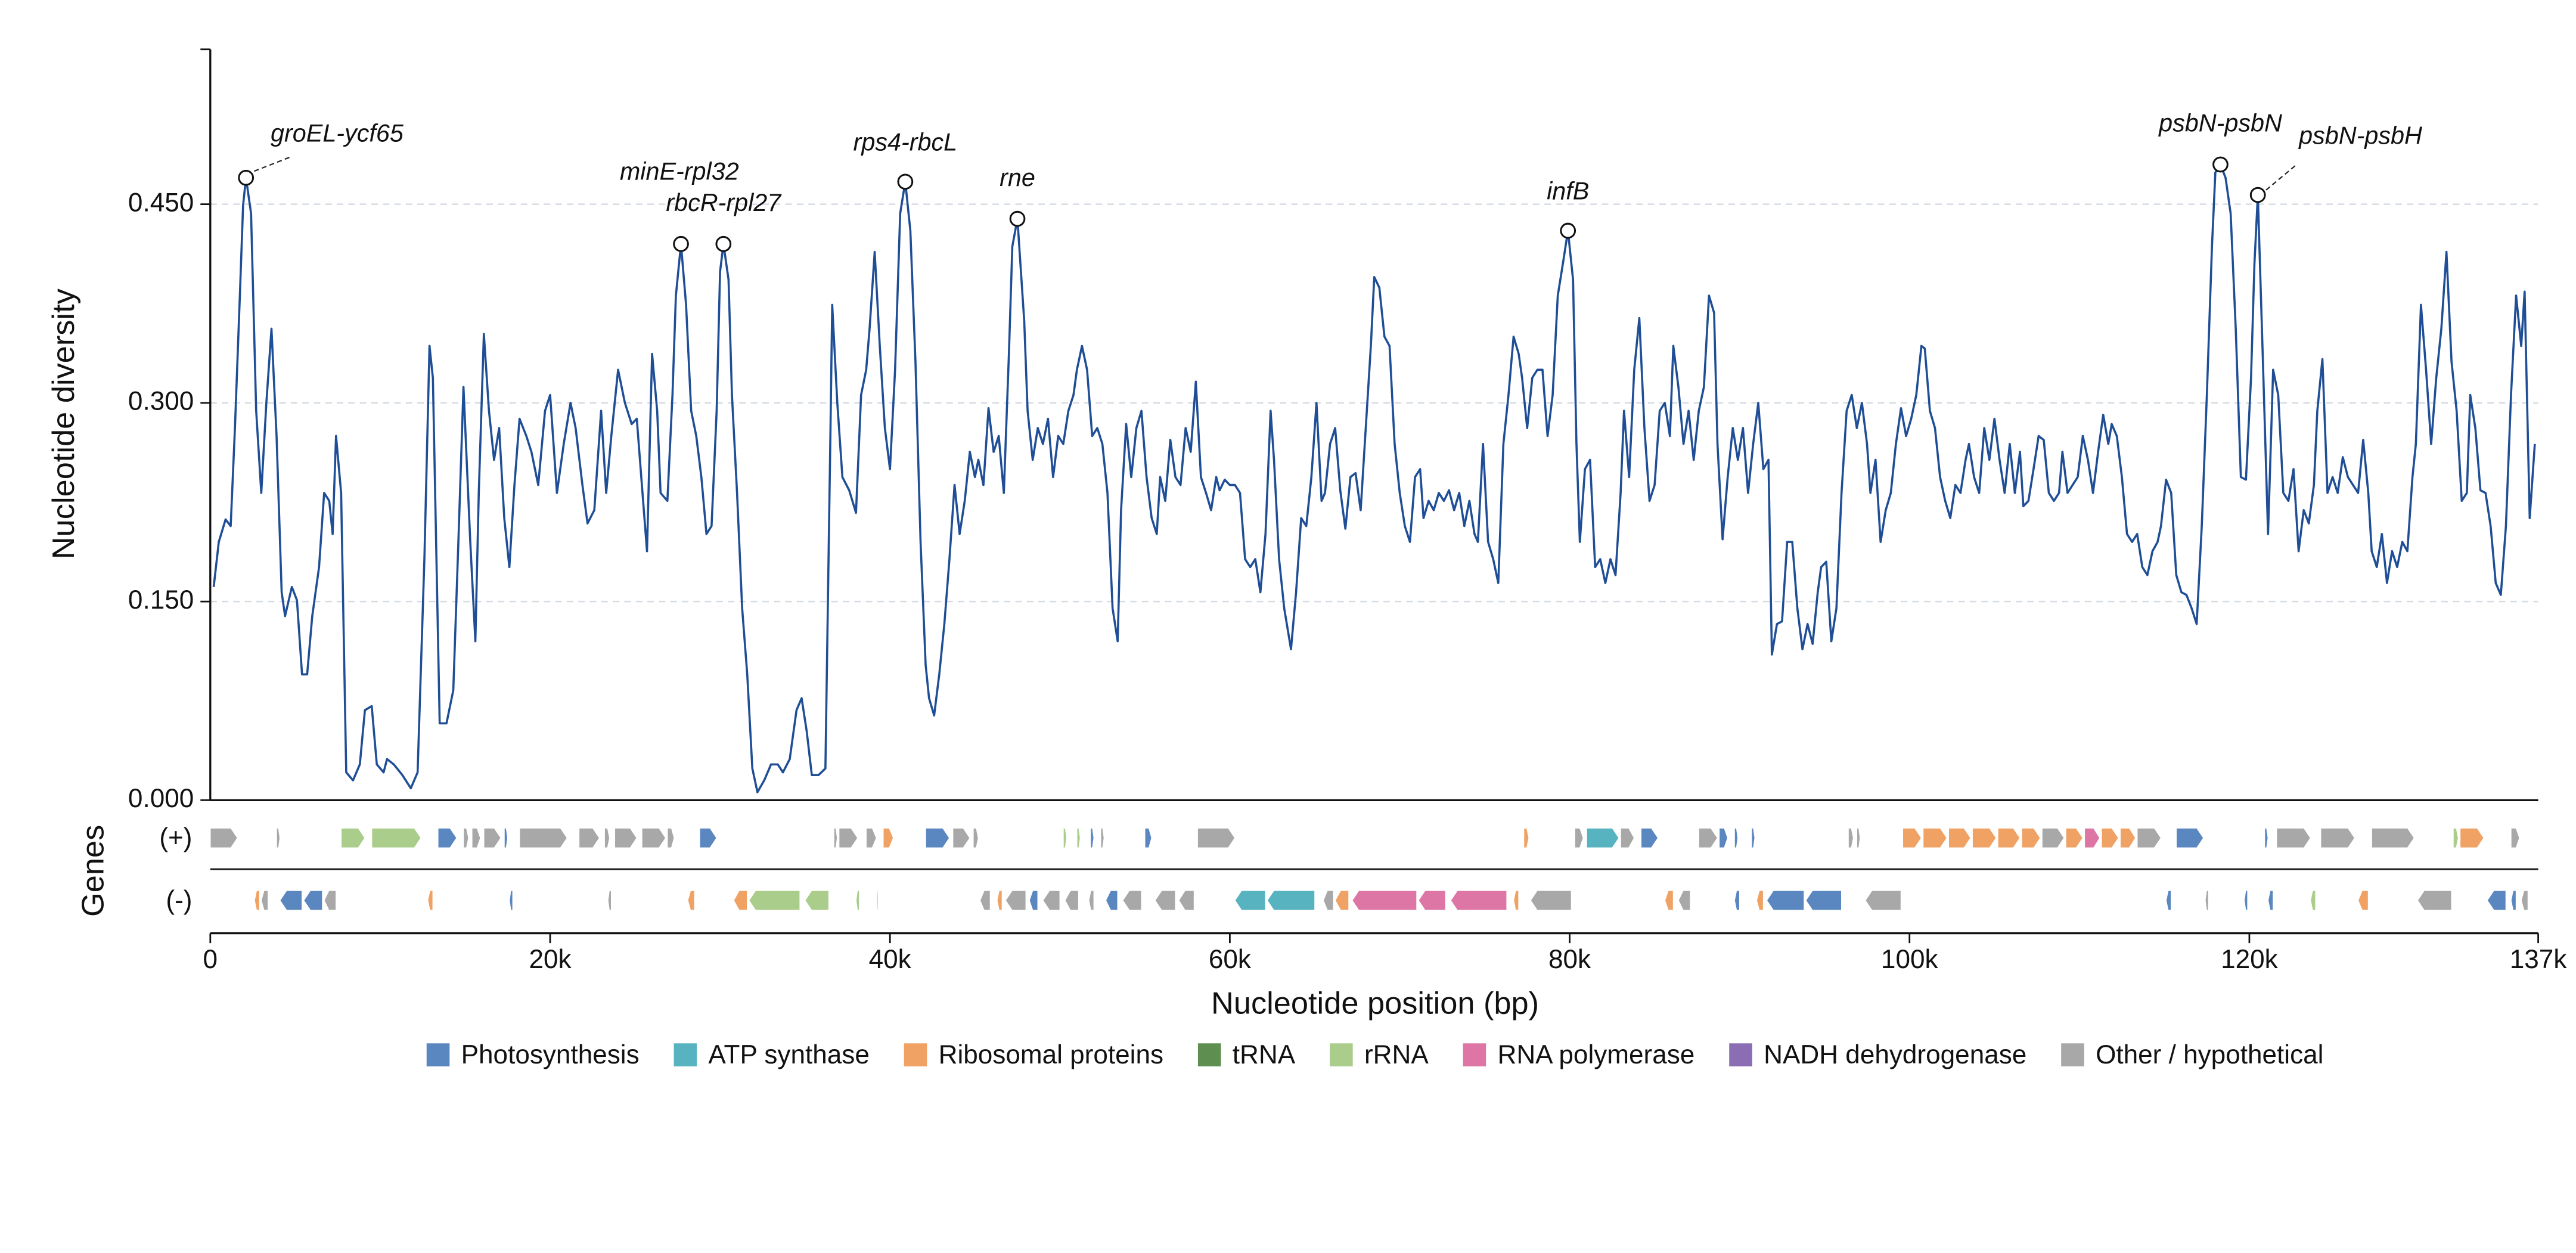  Describe the element at coordinates (1895, 1054) in the screenshot. I see `legend-label: NADH dehydrogenase` at that location.